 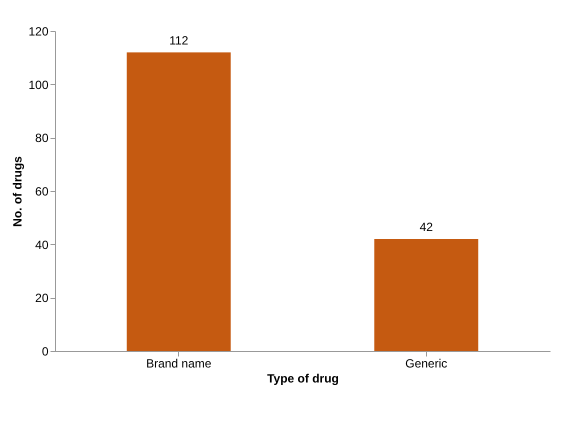 I want to click on data-label: 42, so click(x=427, y=227).